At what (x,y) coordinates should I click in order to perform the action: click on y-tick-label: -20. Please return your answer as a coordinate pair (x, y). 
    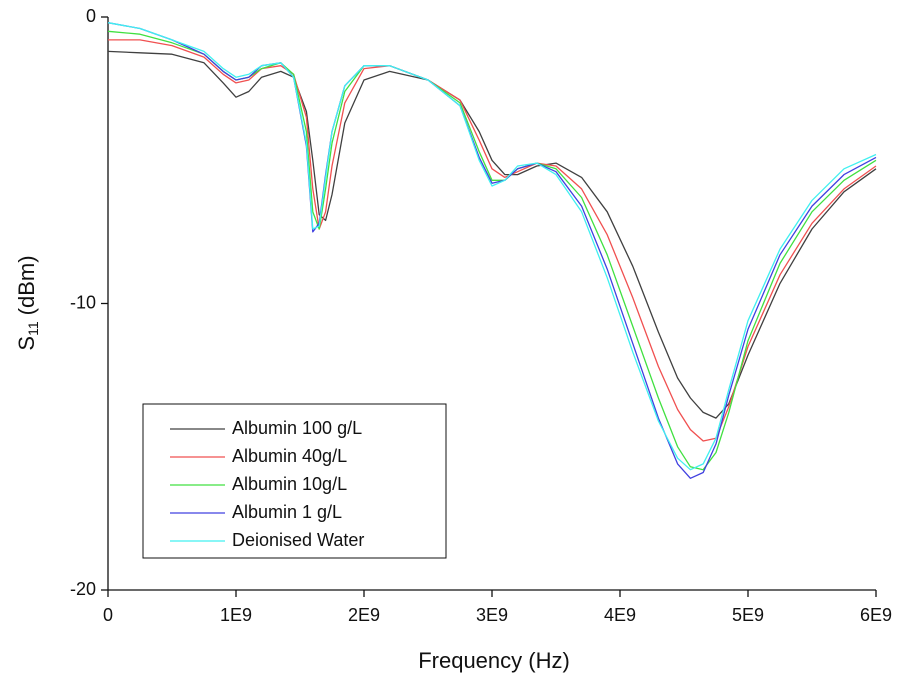
    Looking at the image, I should click on (83, 589).